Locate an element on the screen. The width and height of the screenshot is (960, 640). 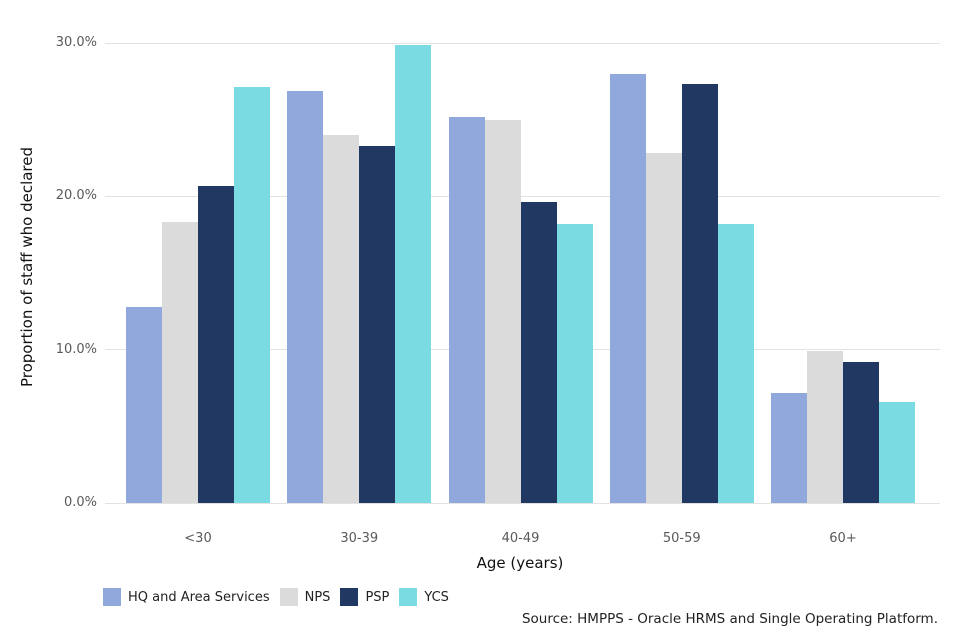
y-tick-label: 20.0% is located at coordinates (76, 196).